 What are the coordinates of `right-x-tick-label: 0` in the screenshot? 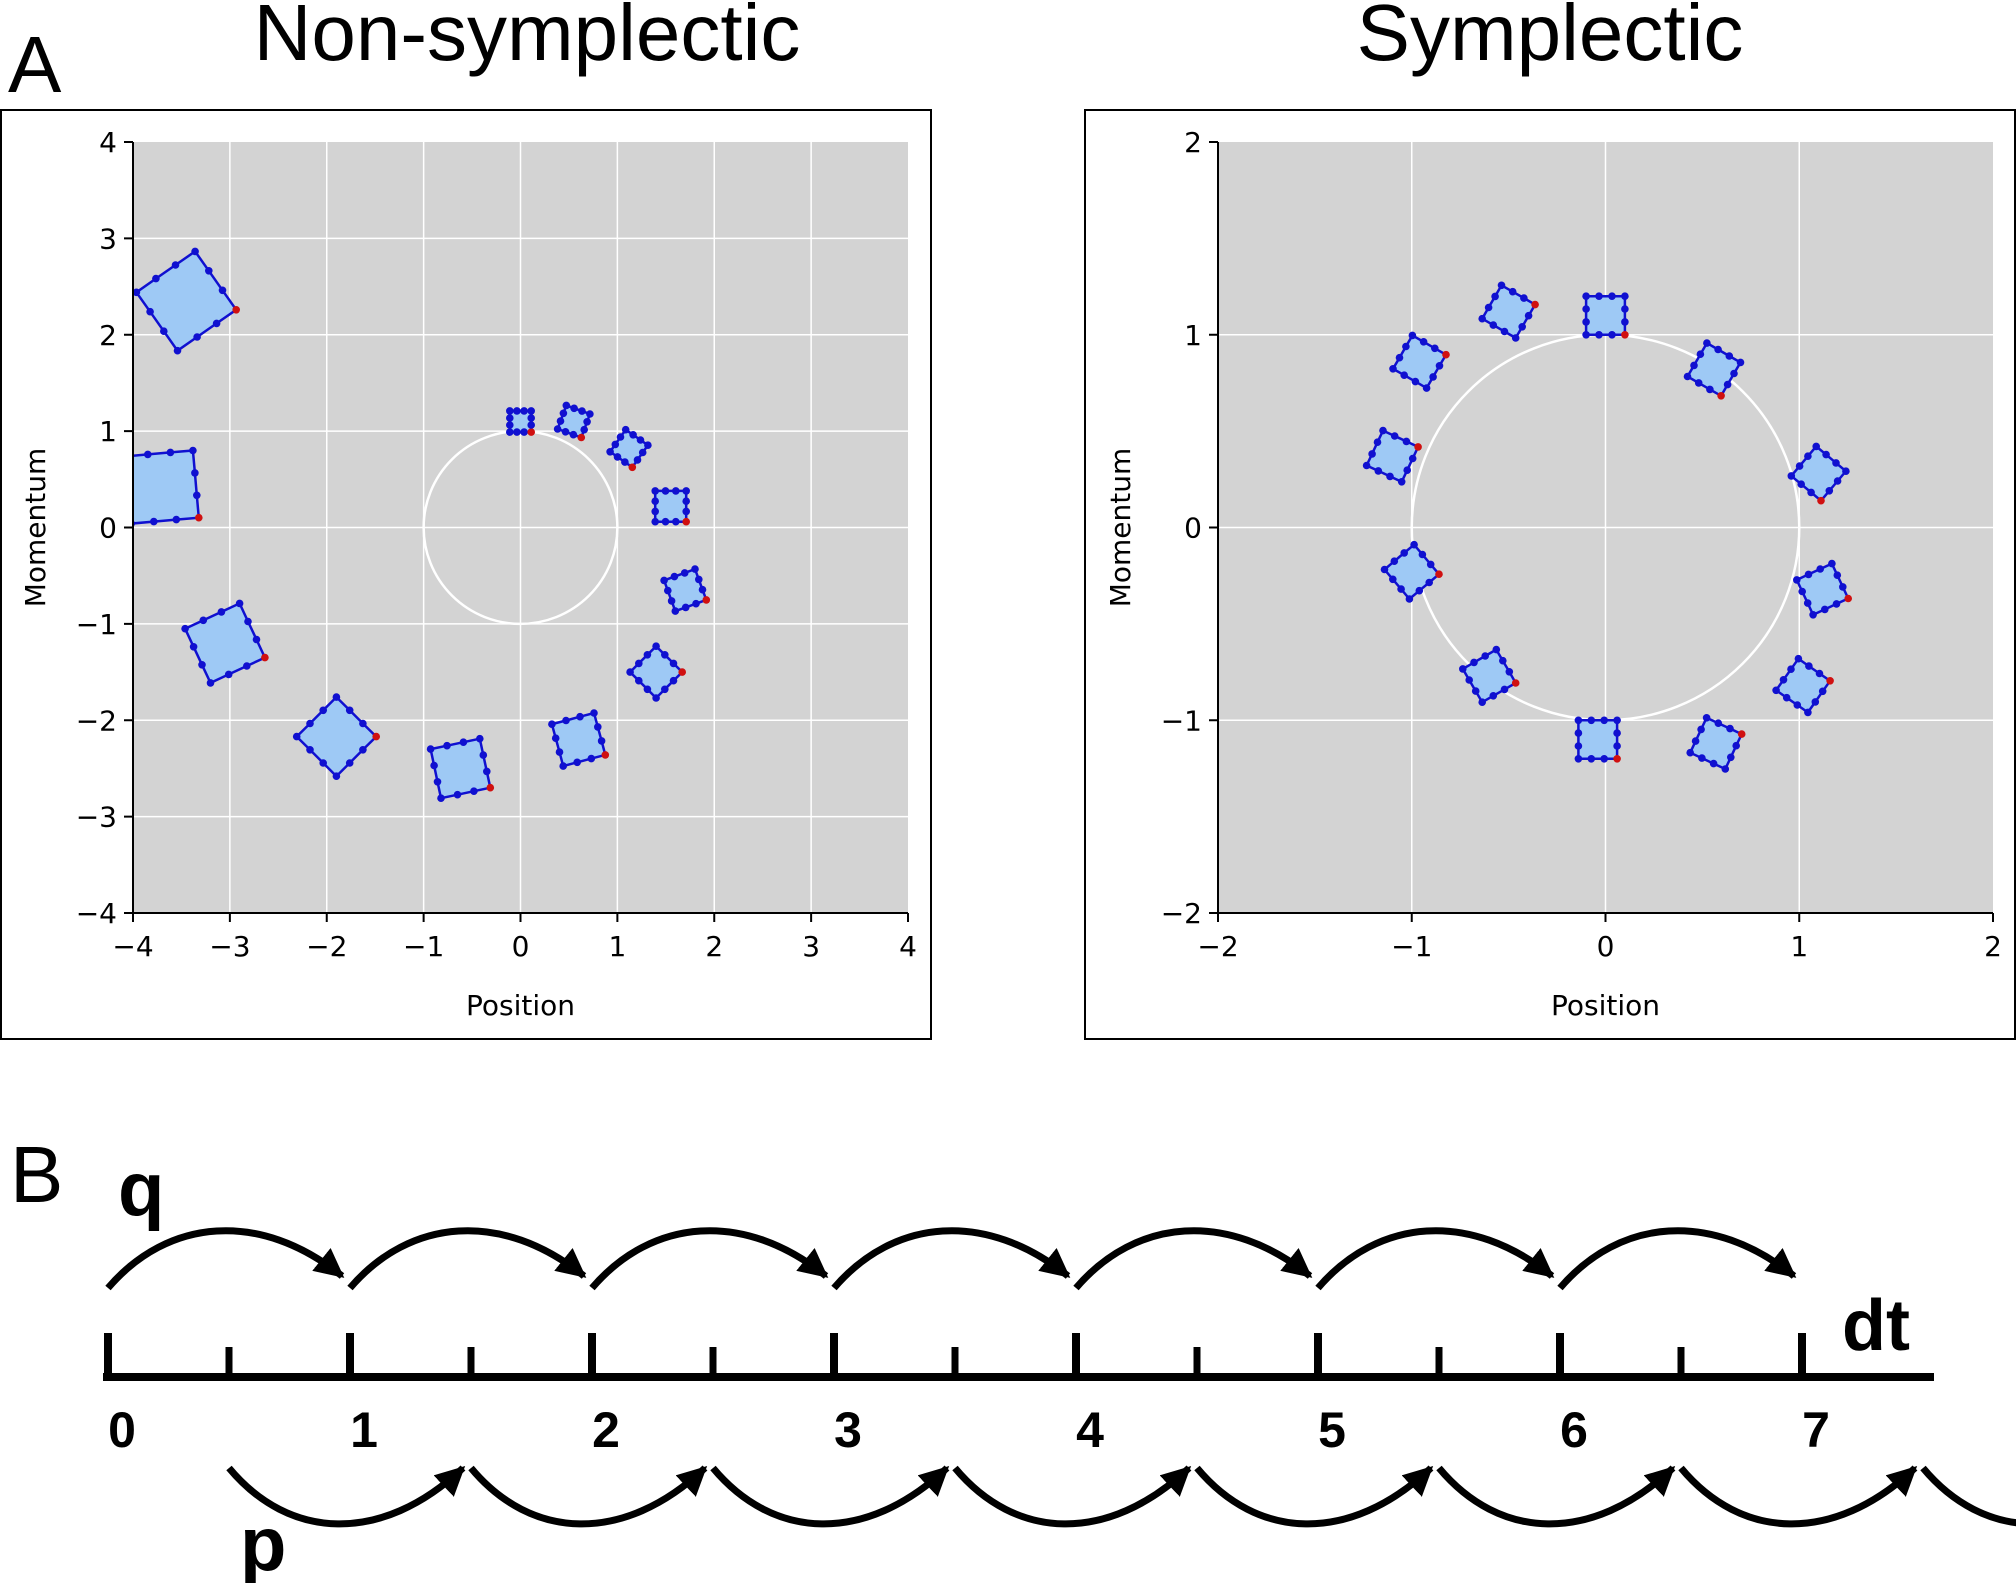 It's located at (1606, 946).